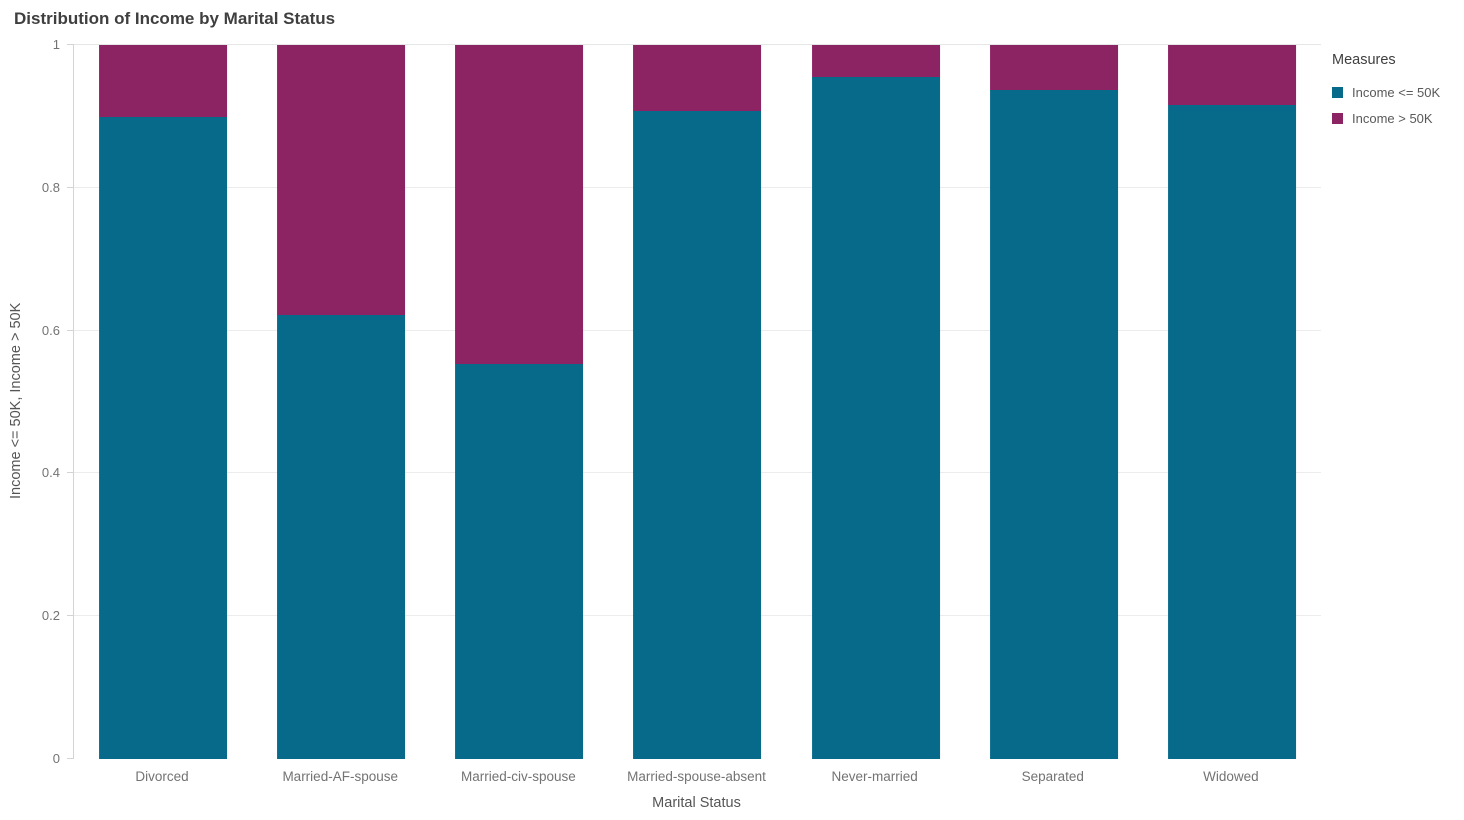 Image resolution: width=1464 pixels, height=820 pixels. What do you see at coordinates (1386, 105) in the screenshot?
I see `legend-items: Income <= 50K Income > 50K` at bounding box center [1386, 105].